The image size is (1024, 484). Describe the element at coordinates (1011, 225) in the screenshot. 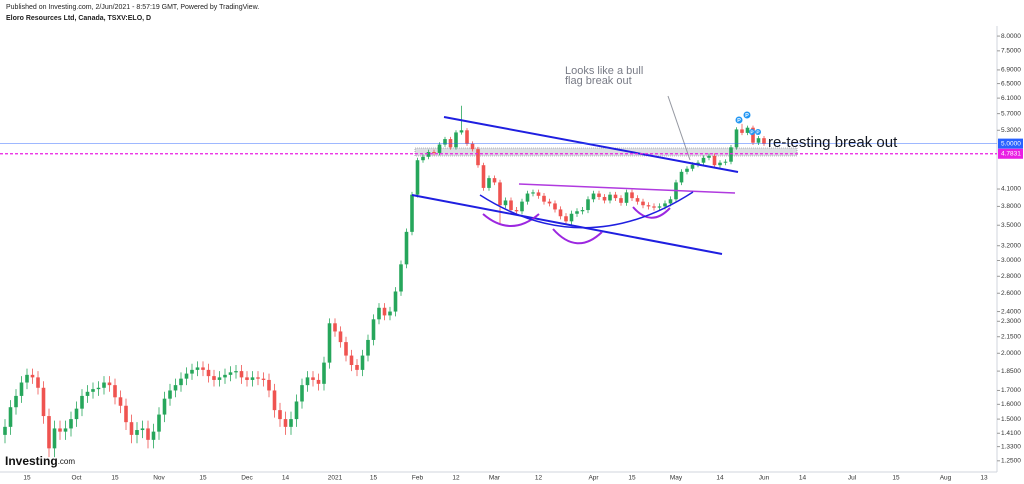

I see `y-tick-label: 3.5000` at that location.